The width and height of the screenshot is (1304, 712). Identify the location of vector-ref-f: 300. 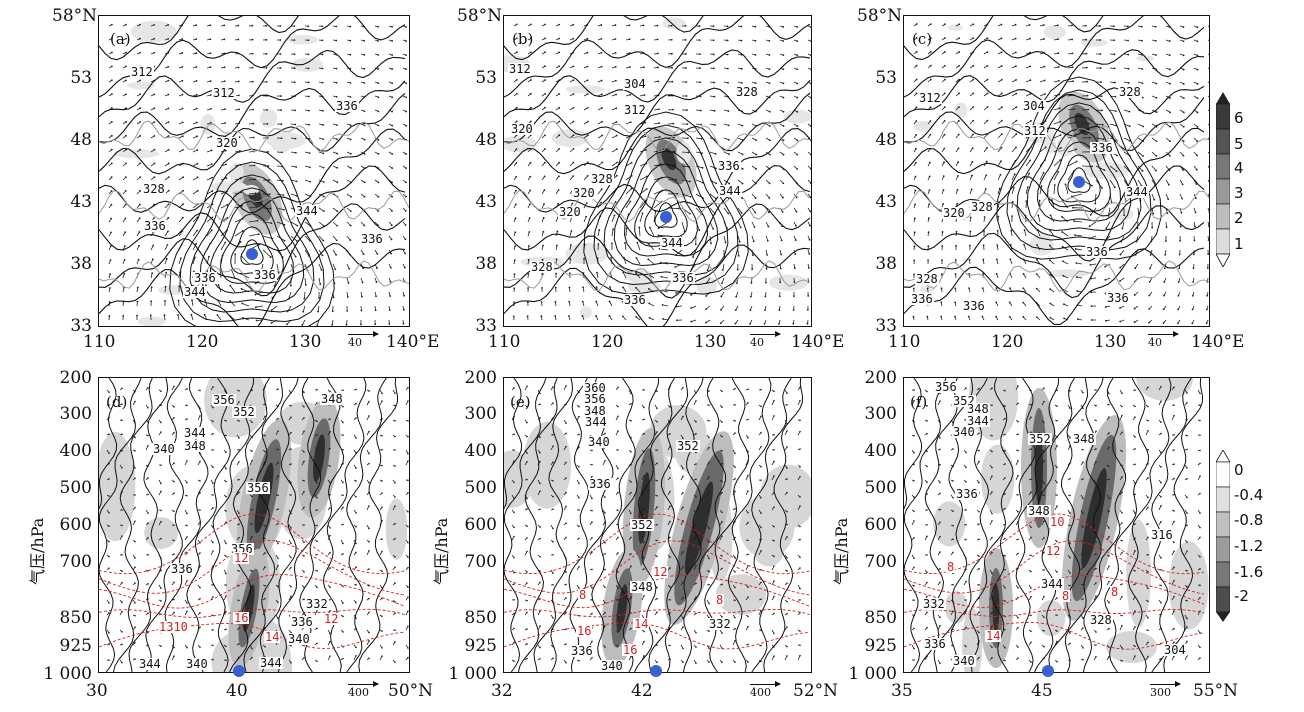
(1165, 690).